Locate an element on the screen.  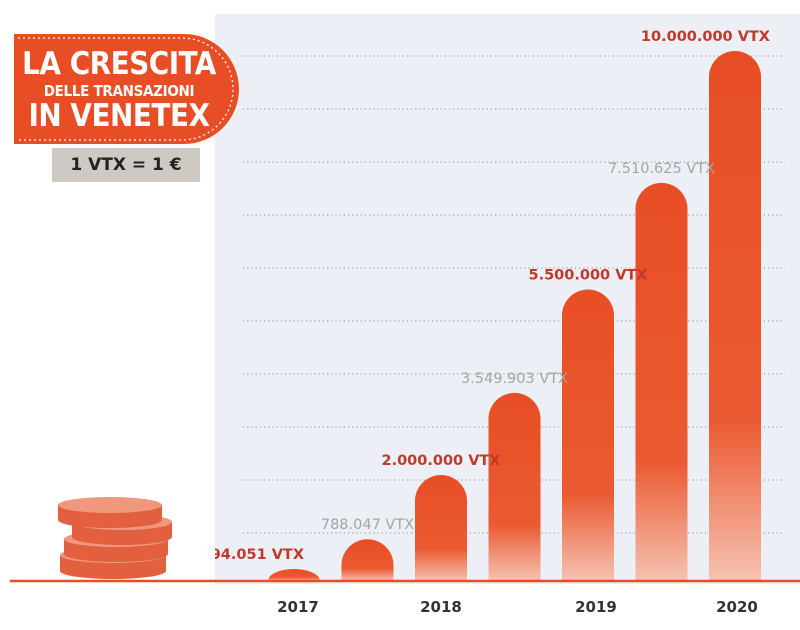
bar-label-6: 7.510.625 VTX is located at coordinates (661, 169).